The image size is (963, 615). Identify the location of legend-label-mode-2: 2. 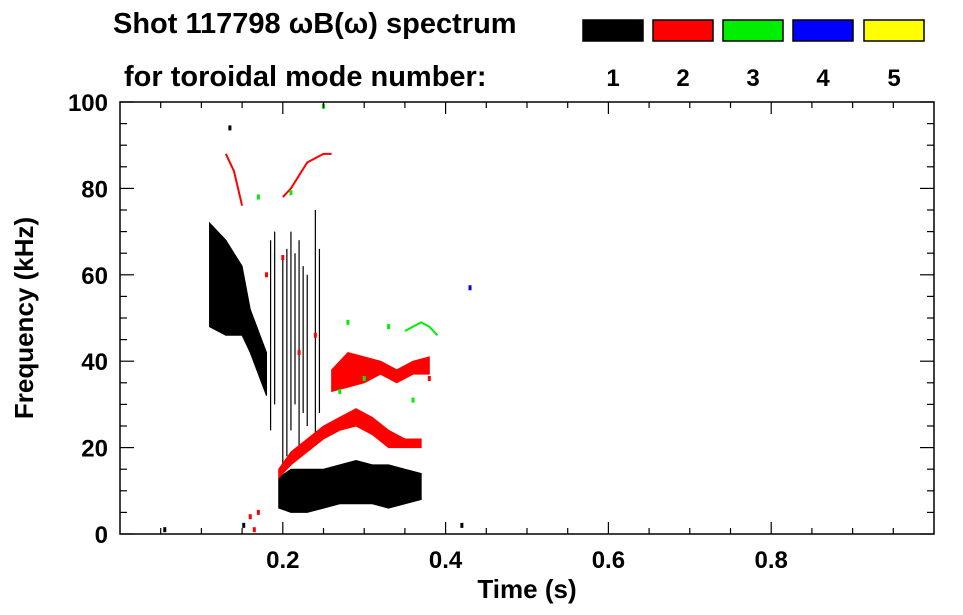
(682, 78).